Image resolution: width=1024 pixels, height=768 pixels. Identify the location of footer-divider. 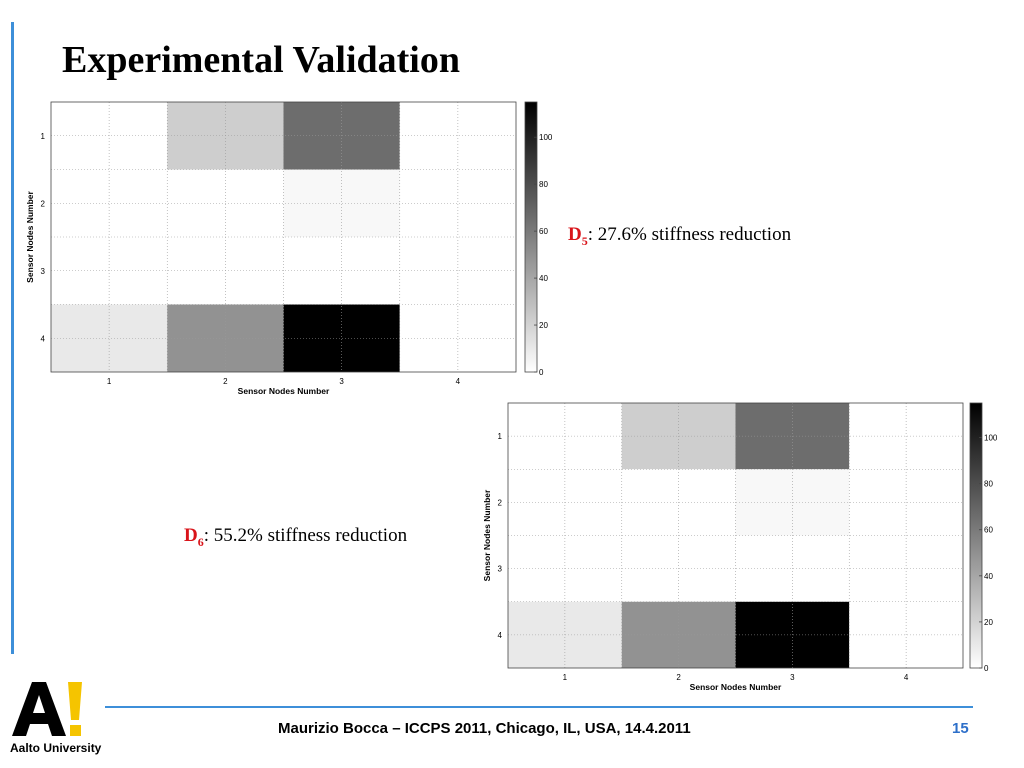
(539, 707).